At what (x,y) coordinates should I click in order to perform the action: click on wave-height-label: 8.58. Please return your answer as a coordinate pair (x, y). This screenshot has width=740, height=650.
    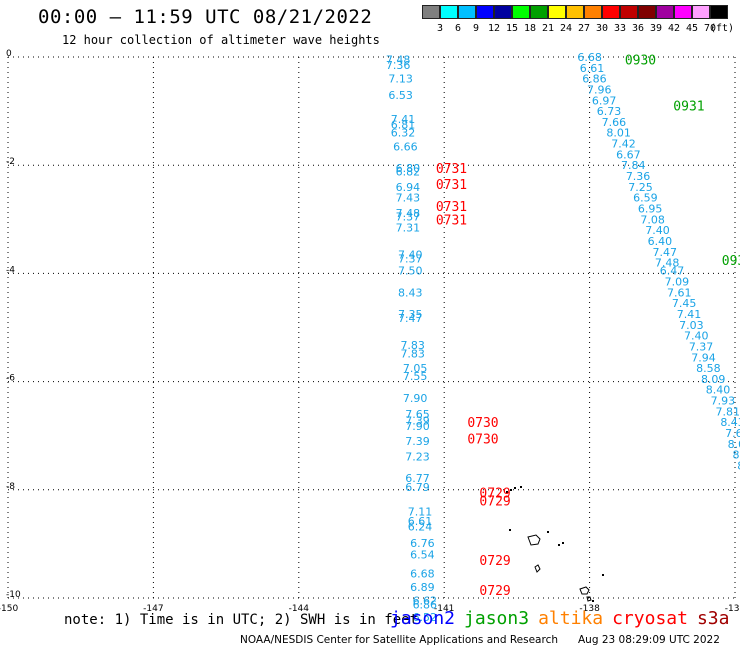
    Looking at the image, I should click on (708, 368).